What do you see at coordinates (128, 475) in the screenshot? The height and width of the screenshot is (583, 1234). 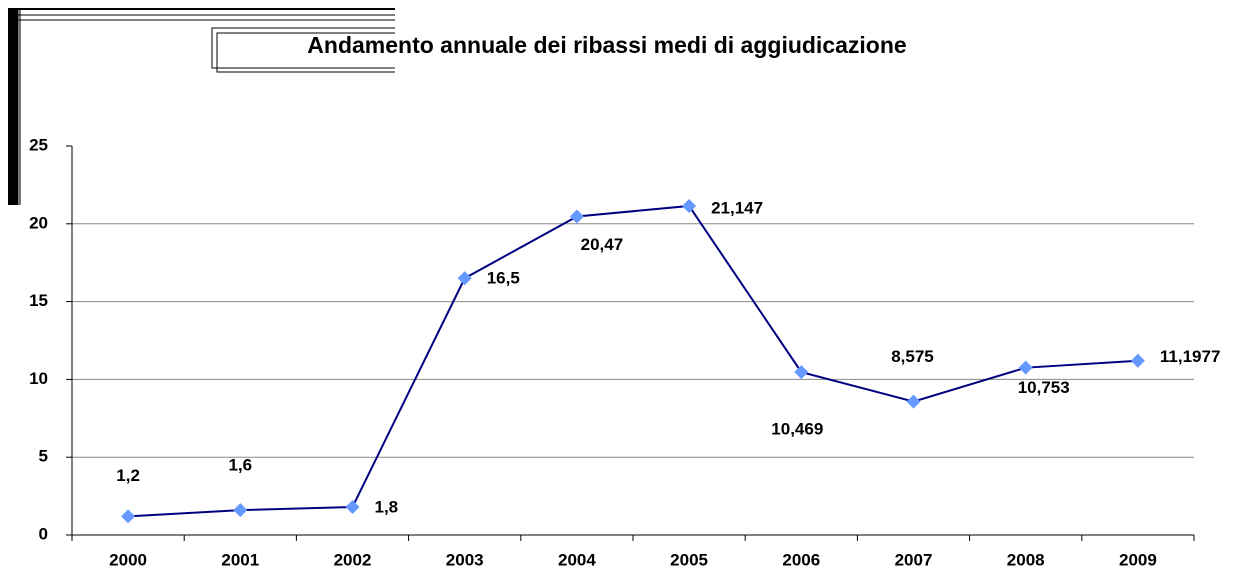 I see `data-label: 1,2` at bounding box center [128, 475].